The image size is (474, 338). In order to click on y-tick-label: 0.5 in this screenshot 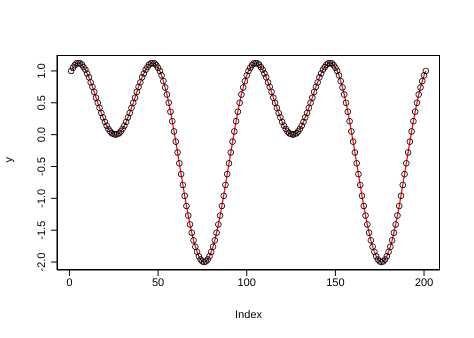, I will do `click(42, 102)`.